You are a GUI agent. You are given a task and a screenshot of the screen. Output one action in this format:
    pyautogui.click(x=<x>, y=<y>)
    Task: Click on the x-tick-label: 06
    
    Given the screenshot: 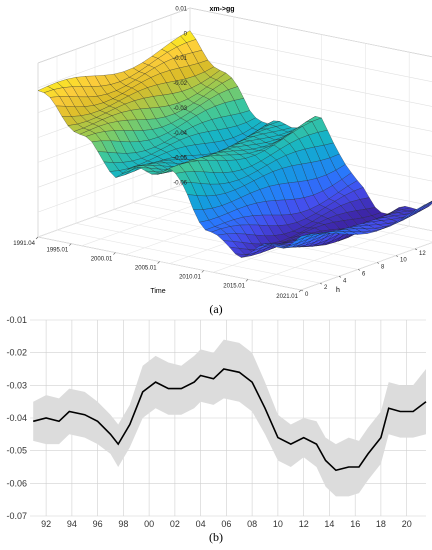 What is the action you would take?
    pyautogui.click(x=226, y=524)
    